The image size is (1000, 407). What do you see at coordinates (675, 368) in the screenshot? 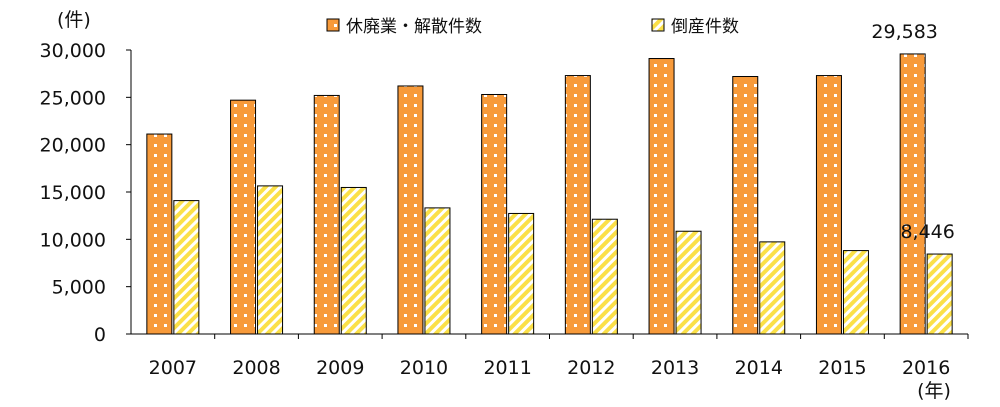
I see `x-tick-label: 2013` at bounding box center [675, 368].